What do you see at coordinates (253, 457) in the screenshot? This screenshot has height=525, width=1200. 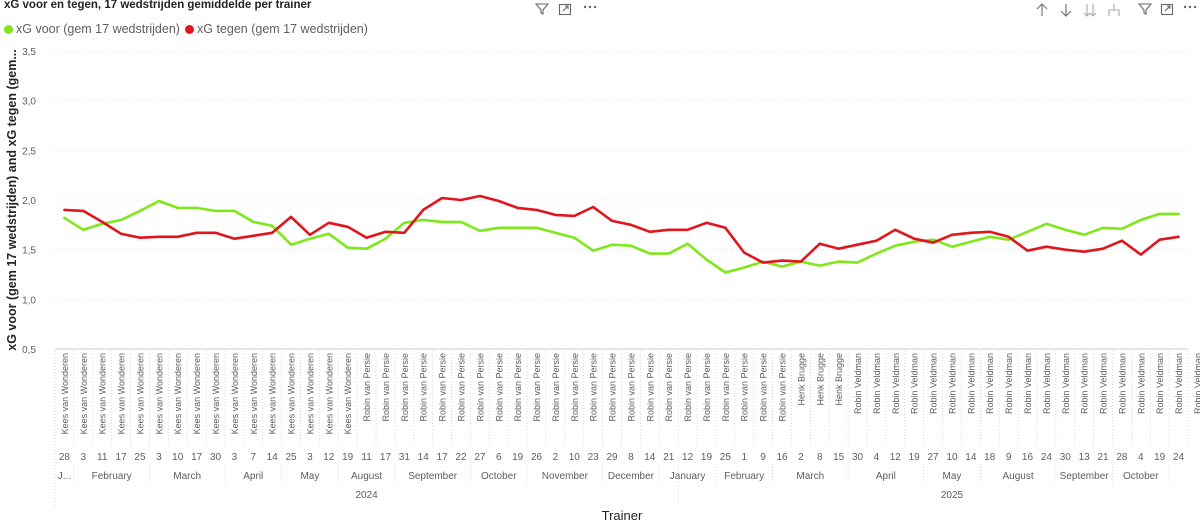 I see `x-tick-day-label: 7` at bounding box center [253, 457].